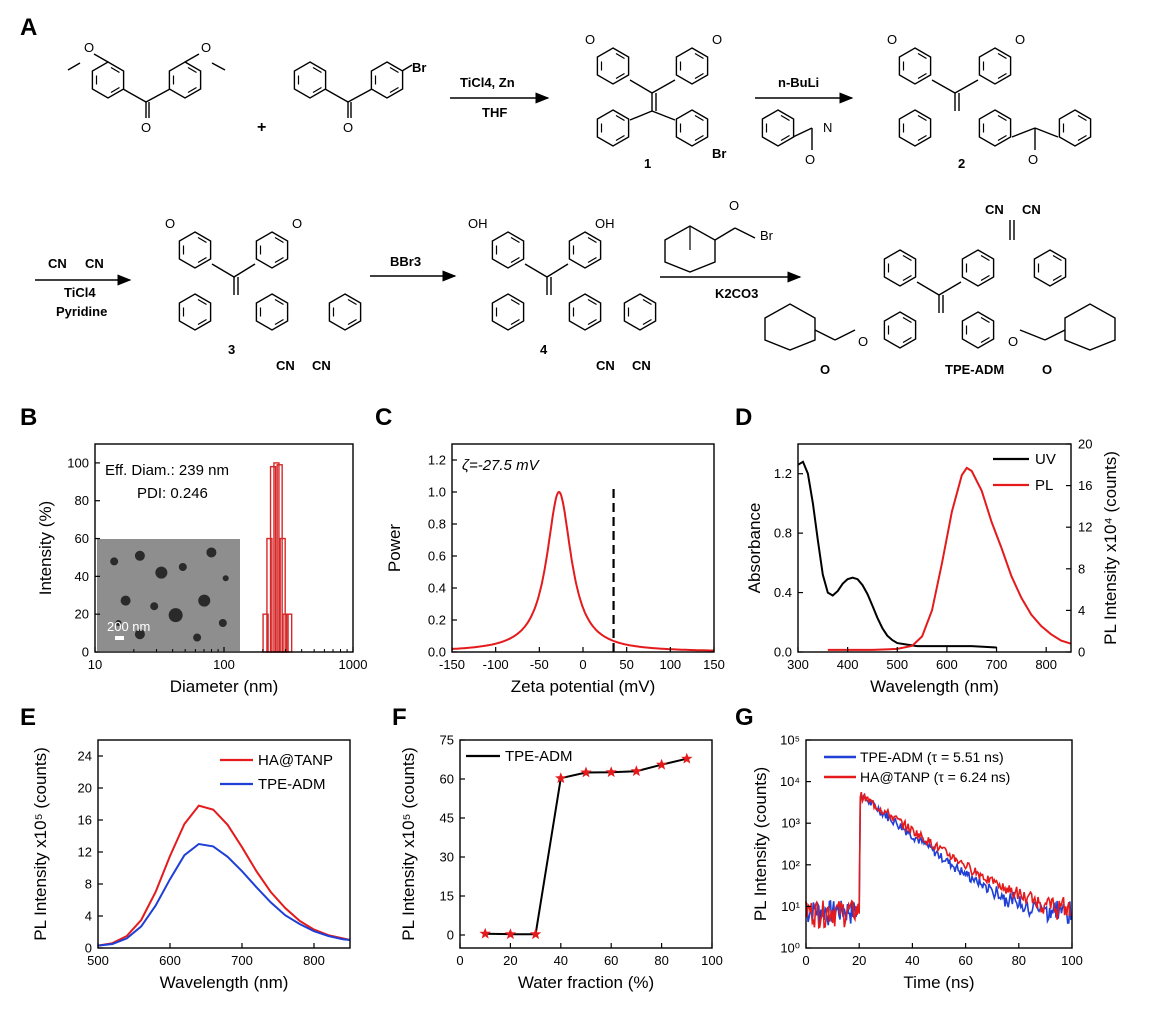 This screenshot has height=1028, width=1160. What do you see at coordinates (940, 289) in the screenshot?
I see `tpe-adm-product: CN CN O O O O TPE-ADM` at bounding box center [940, 289].